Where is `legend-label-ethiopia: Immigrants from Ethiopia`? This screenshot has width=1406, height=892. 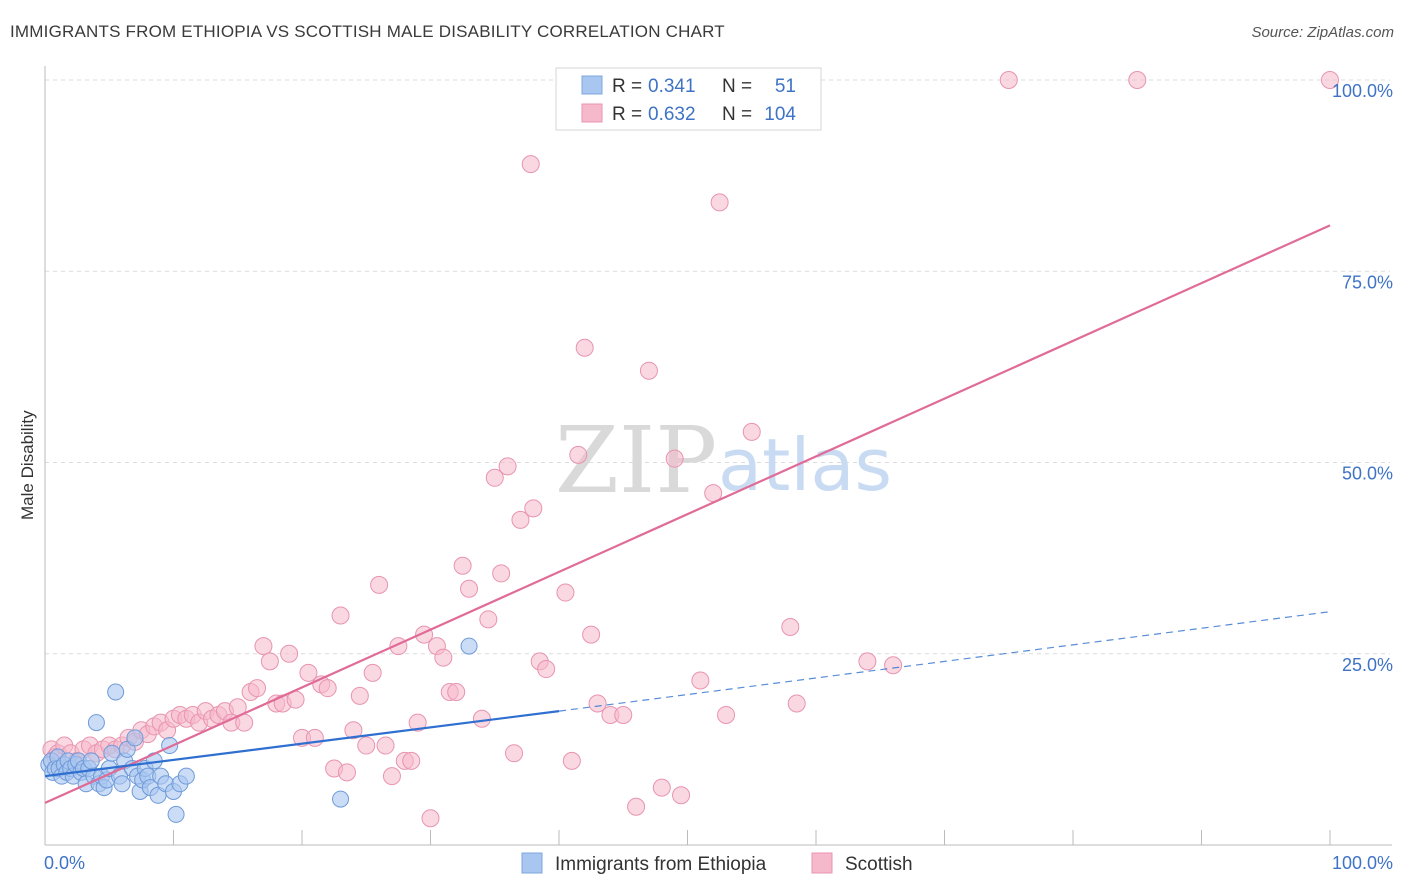 legend-label-ethiopia: Immigrants from Ethiopia is located at coordinates (661, 864).